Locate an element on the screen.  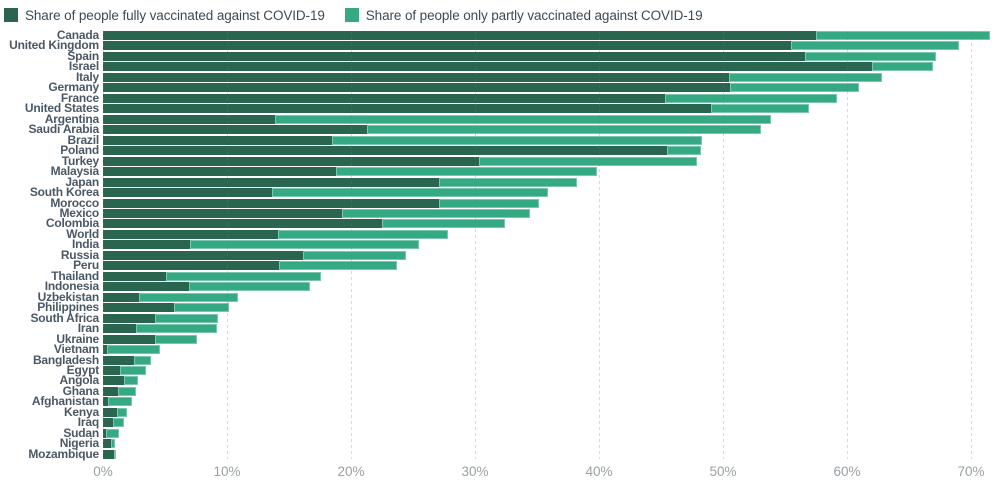
country-label: World is located at coordinates (82, 233).